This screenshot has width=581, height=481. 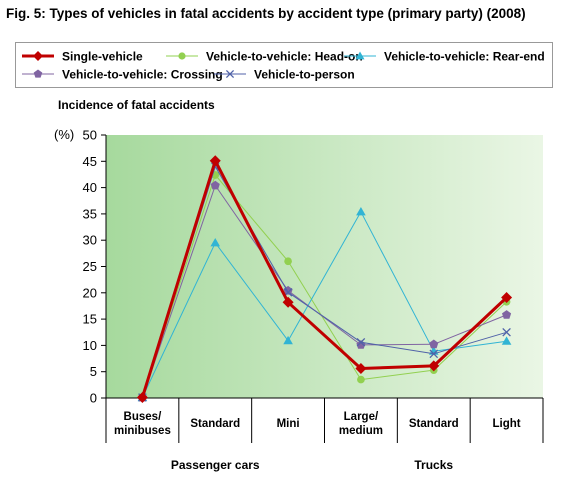 What do you see at coordinates (215, 465) in the screenshot?
I see `group-label: Passenger cars` at bounding box center [215, 465].